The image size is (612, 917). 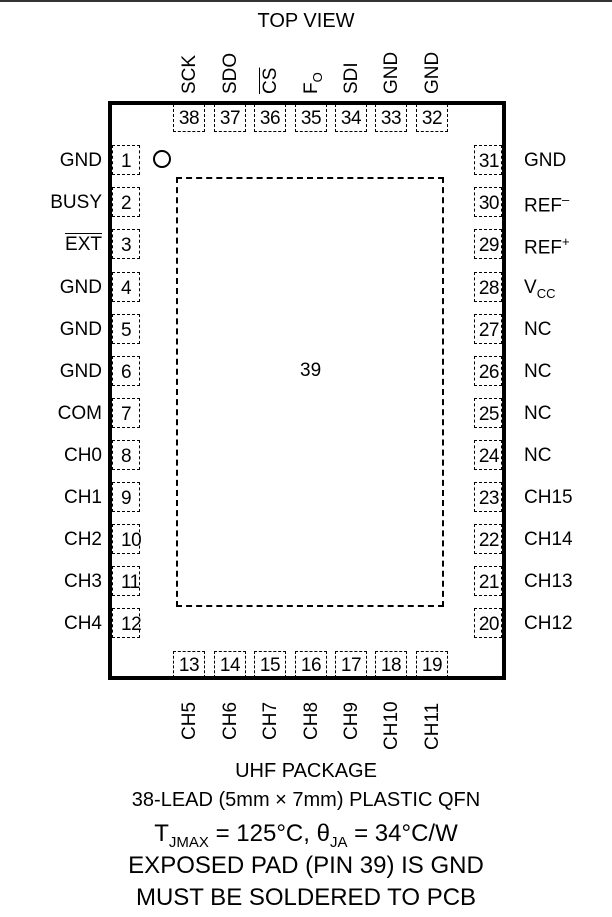 What do you see at coordinates (391, 725) in the screenshot?
I see `pin-name-bottom: CH10` at bounding box center [391, 725].